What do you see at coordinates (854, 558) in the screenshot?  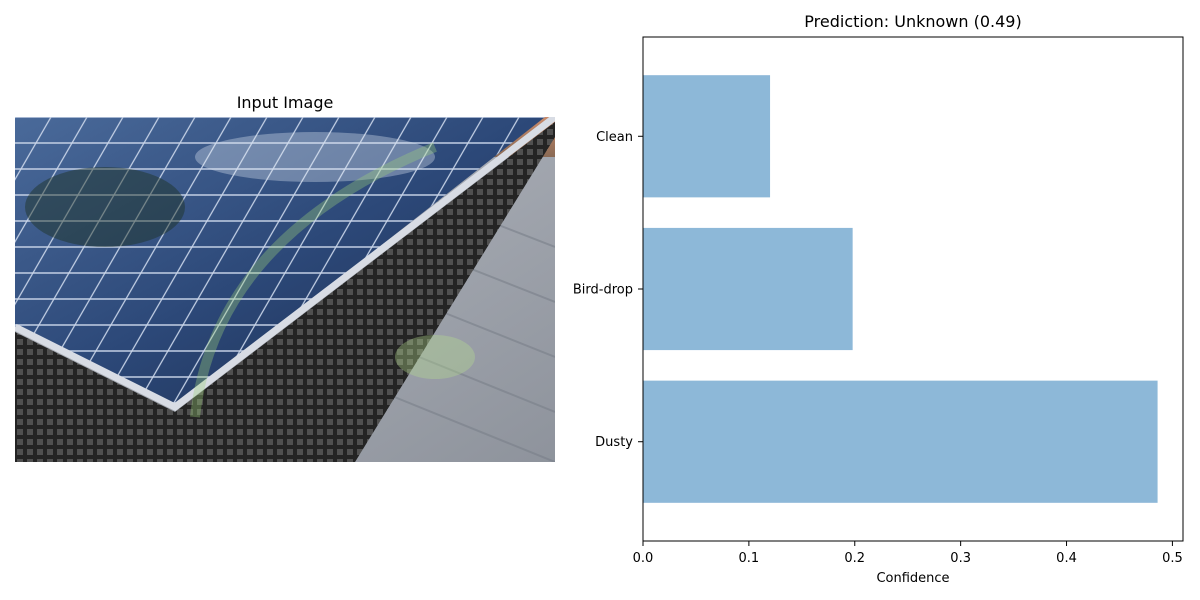 I see `x-tick-label: 0.2` at bounding box center [854, 558].